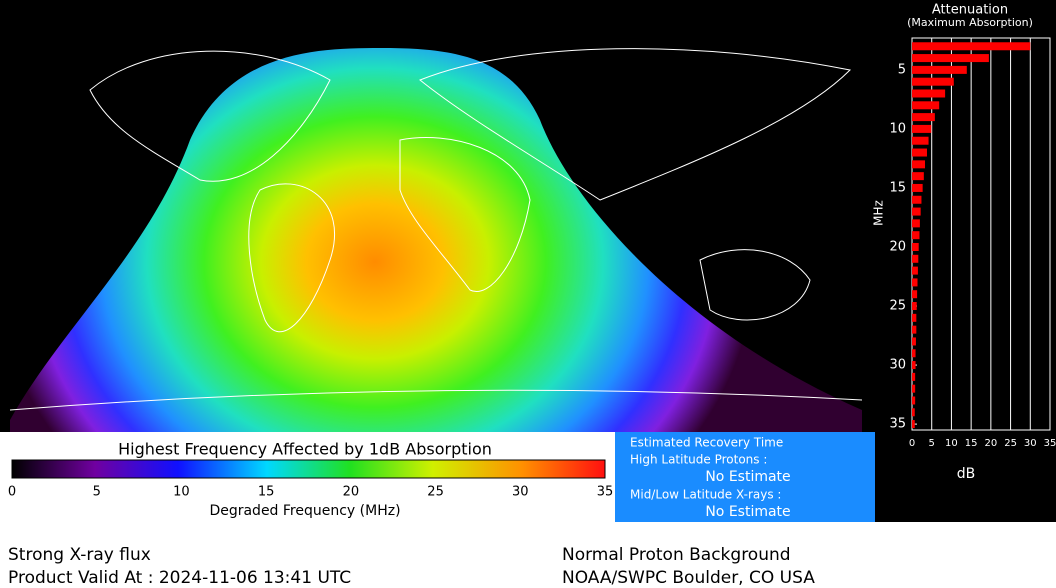 This screenshot has height=588, width=1056. Describe the element at coordinates (520, 492) in the screenshot. I see `colorbar-tick-label: 30` at that location.